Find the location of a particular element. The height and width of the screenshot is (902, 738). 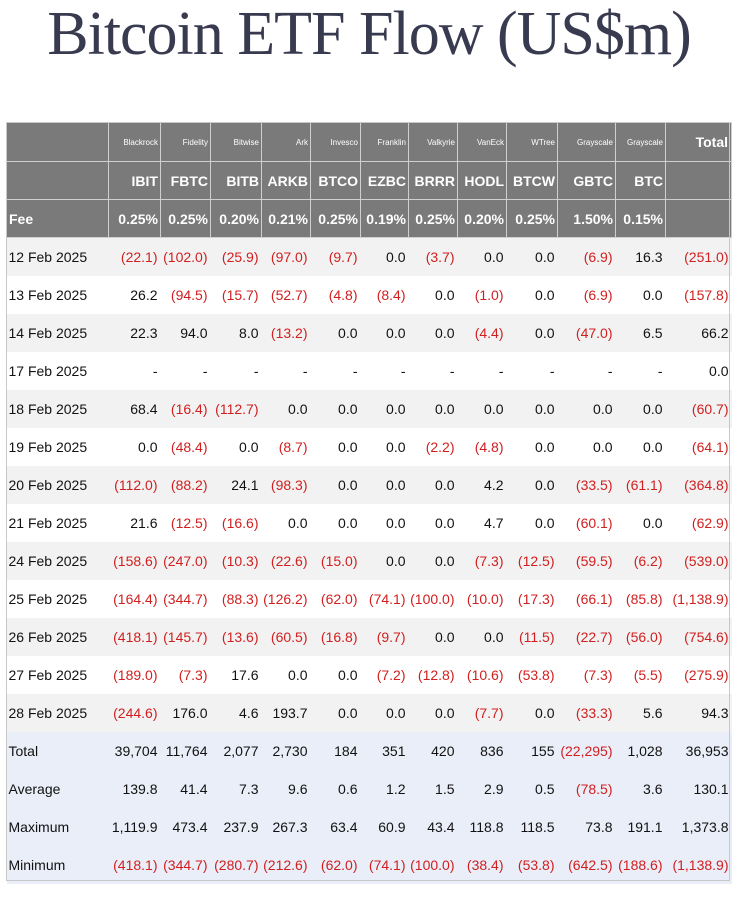

row-total-cell: 94.3 is located at coordinates (698, 712).